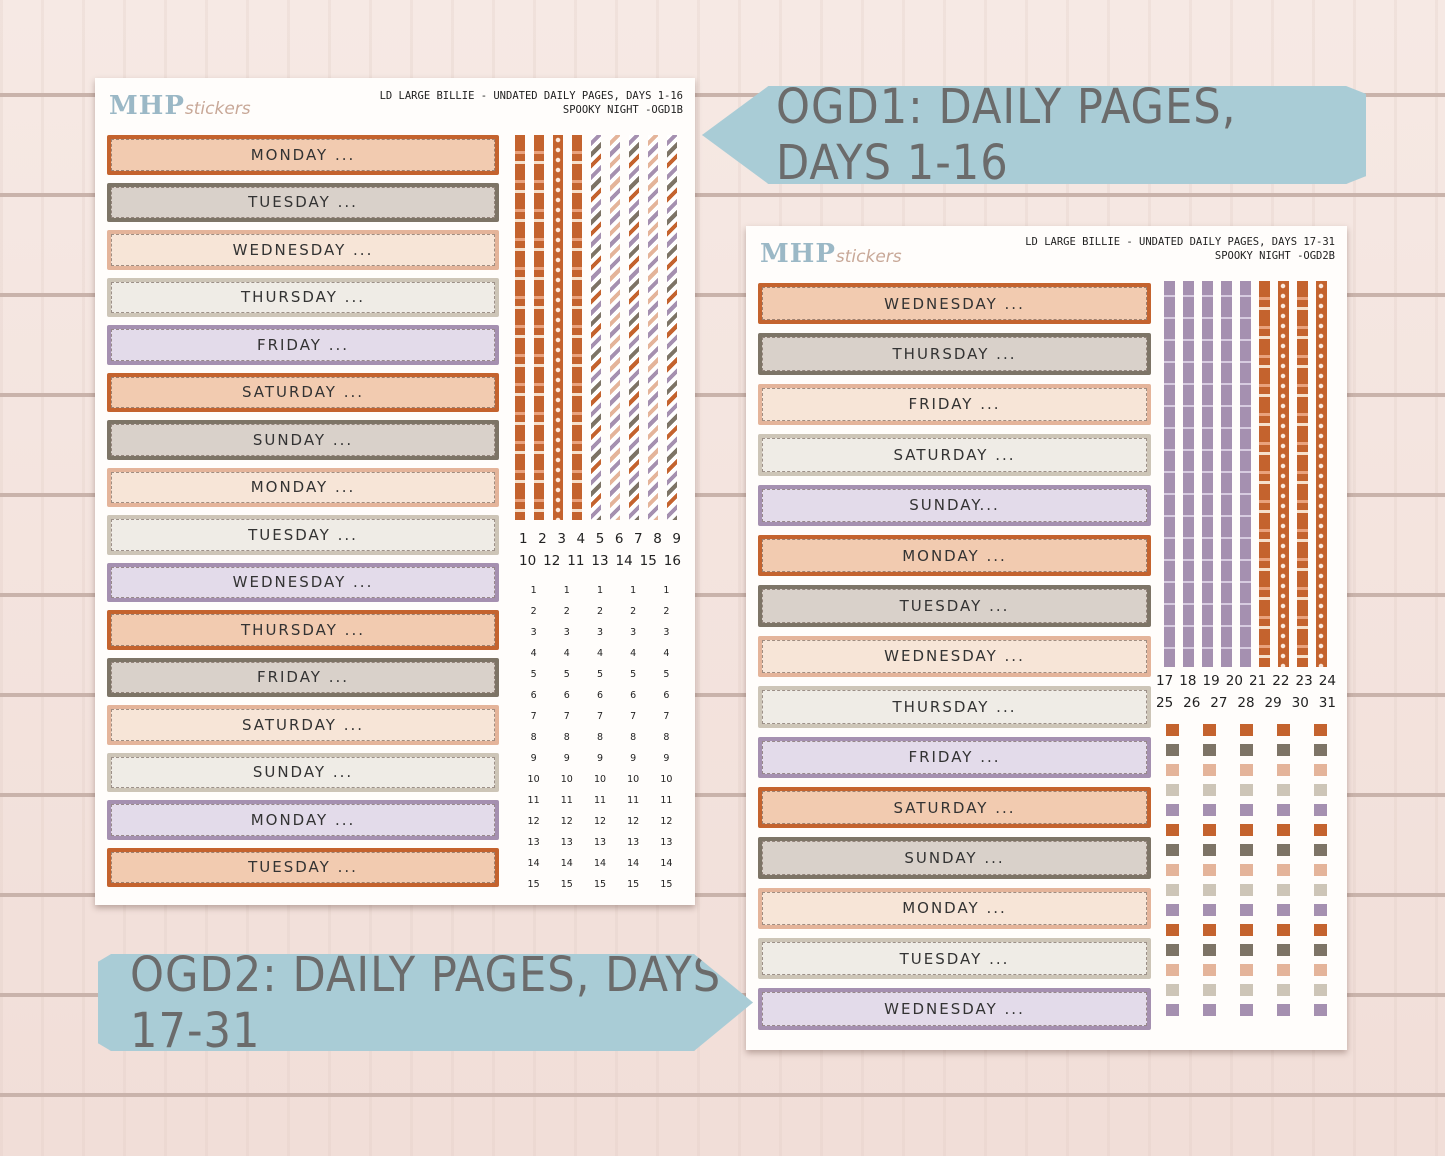 The height and width of the screenshot is (1156, 1445). Describe the element at coordinates (1300, 703) in the screenshot. I see `strip-number: 30` at that location.